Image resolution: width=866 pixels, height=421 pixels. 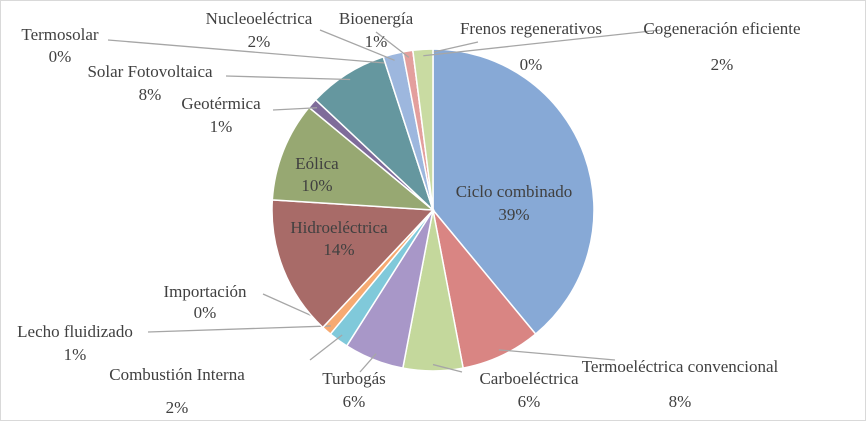 I want to click on slice-label: Cogeneración eficiente, so click(x=721, y=28).